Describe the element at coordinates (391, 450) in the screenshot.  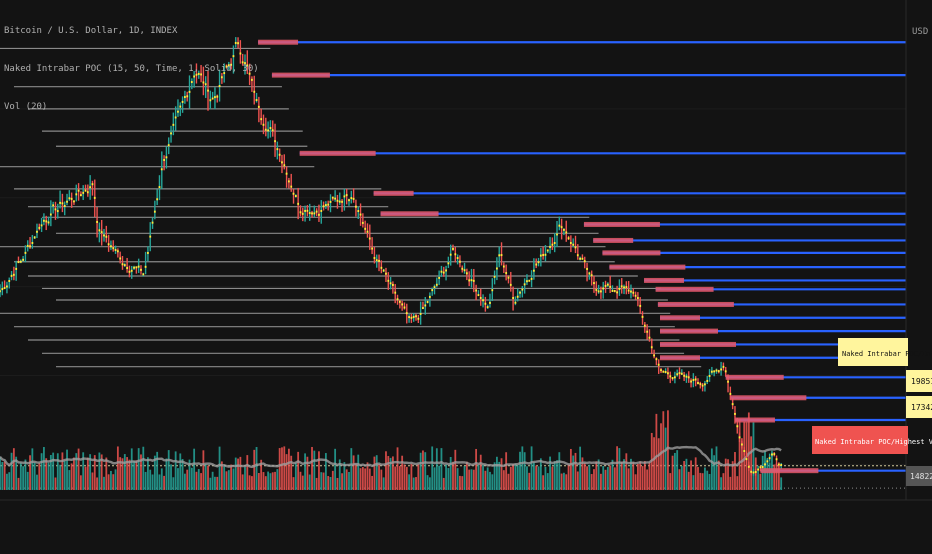
I see `volume-pane` at that location.